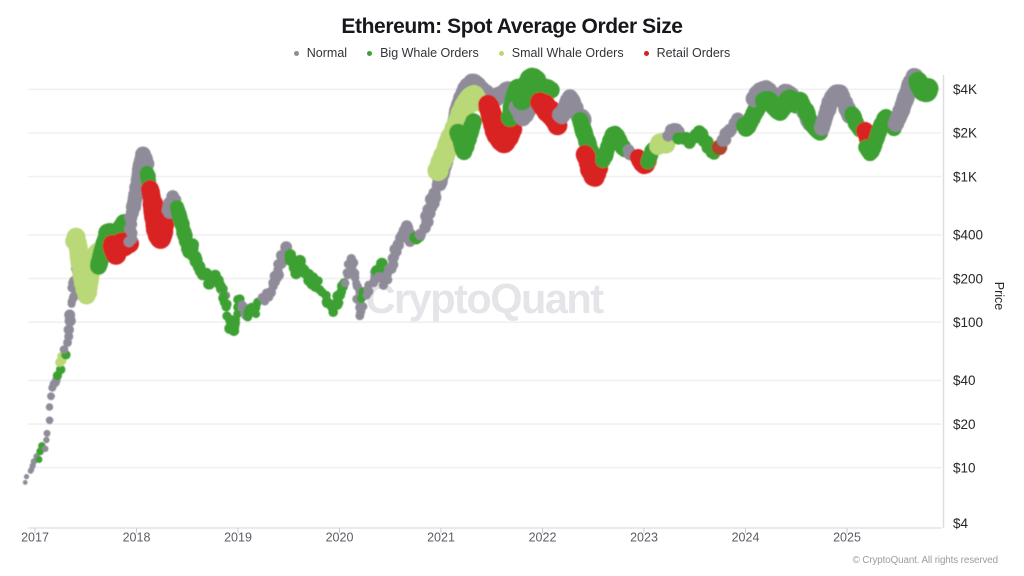 The image size is (1024, 576). What do you see at coordinates (137, 538) in the screenshot?
I see `svg-text: 2018` at bounding box center [137, 538].